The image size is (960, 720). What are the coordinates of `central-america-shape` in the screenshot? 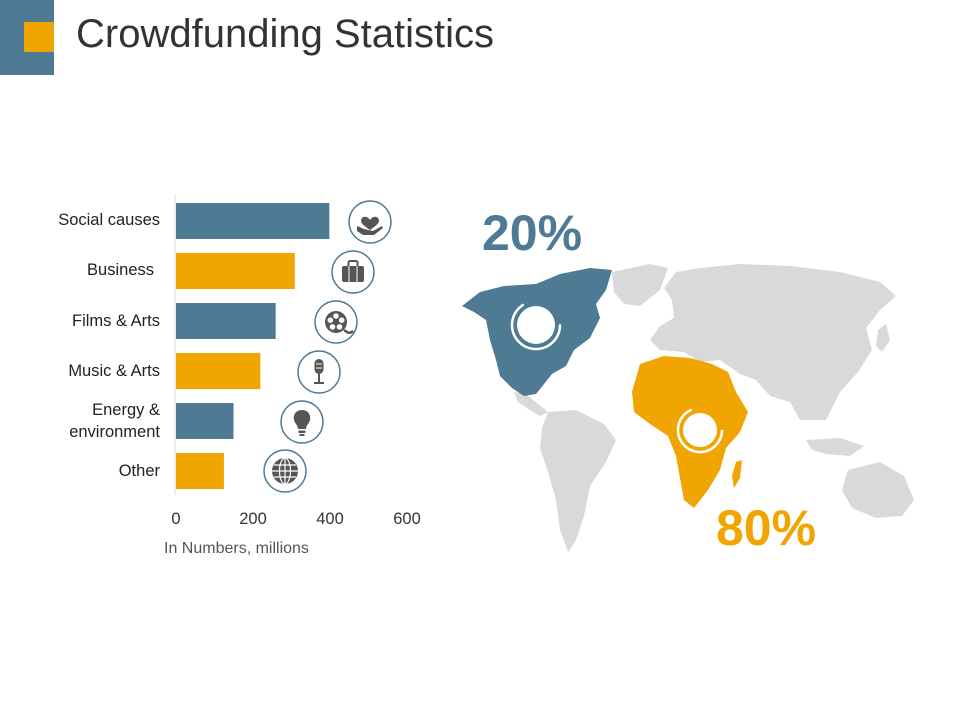 It's located at (531, 404).